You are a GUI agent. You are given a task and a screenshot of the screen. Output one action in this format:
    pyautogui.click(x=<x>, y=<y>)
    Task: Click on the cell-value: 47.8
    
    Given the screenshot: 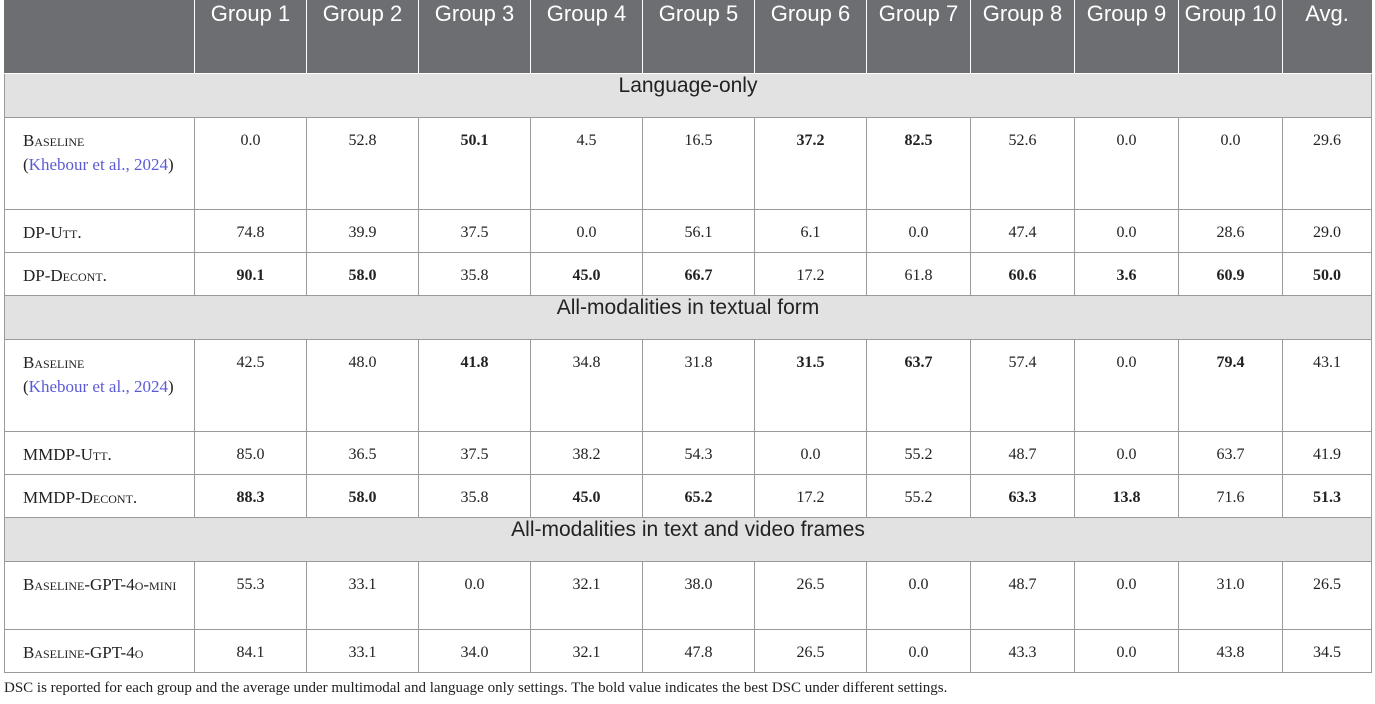 What is the action you would take?
    pyautogui.click(x=698, y=652)
    